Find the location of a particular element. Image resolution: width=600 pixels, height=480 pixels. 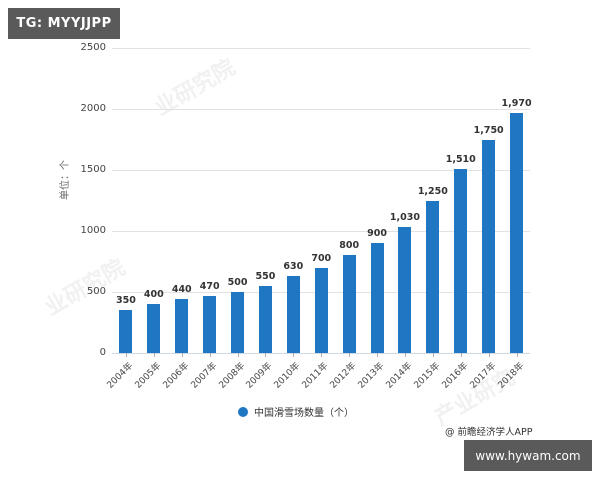

bar-value-label: 900 is located at coordinates (377, 234).